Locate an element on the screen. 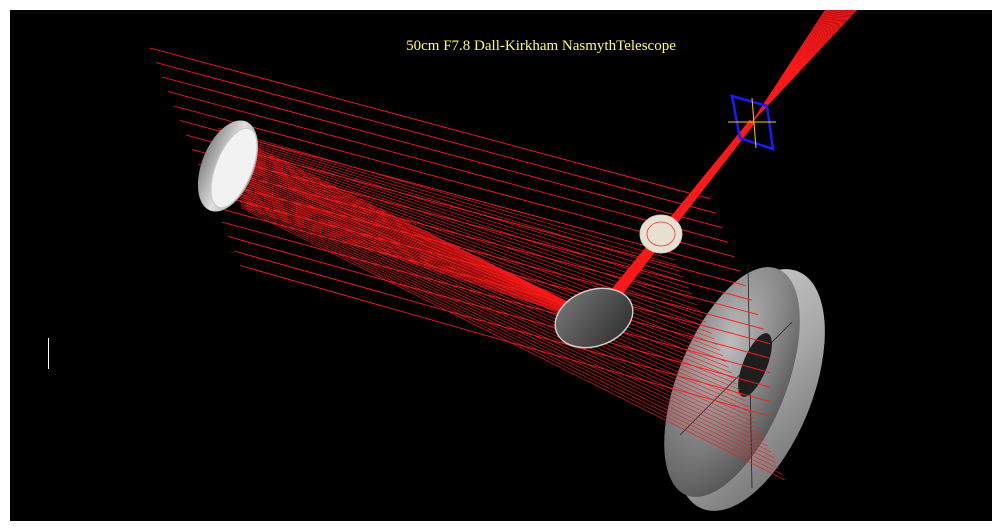 Image resolution: width=999 pixels, height=529 pixels. primary-mirror is located at coordinates (744, 387).